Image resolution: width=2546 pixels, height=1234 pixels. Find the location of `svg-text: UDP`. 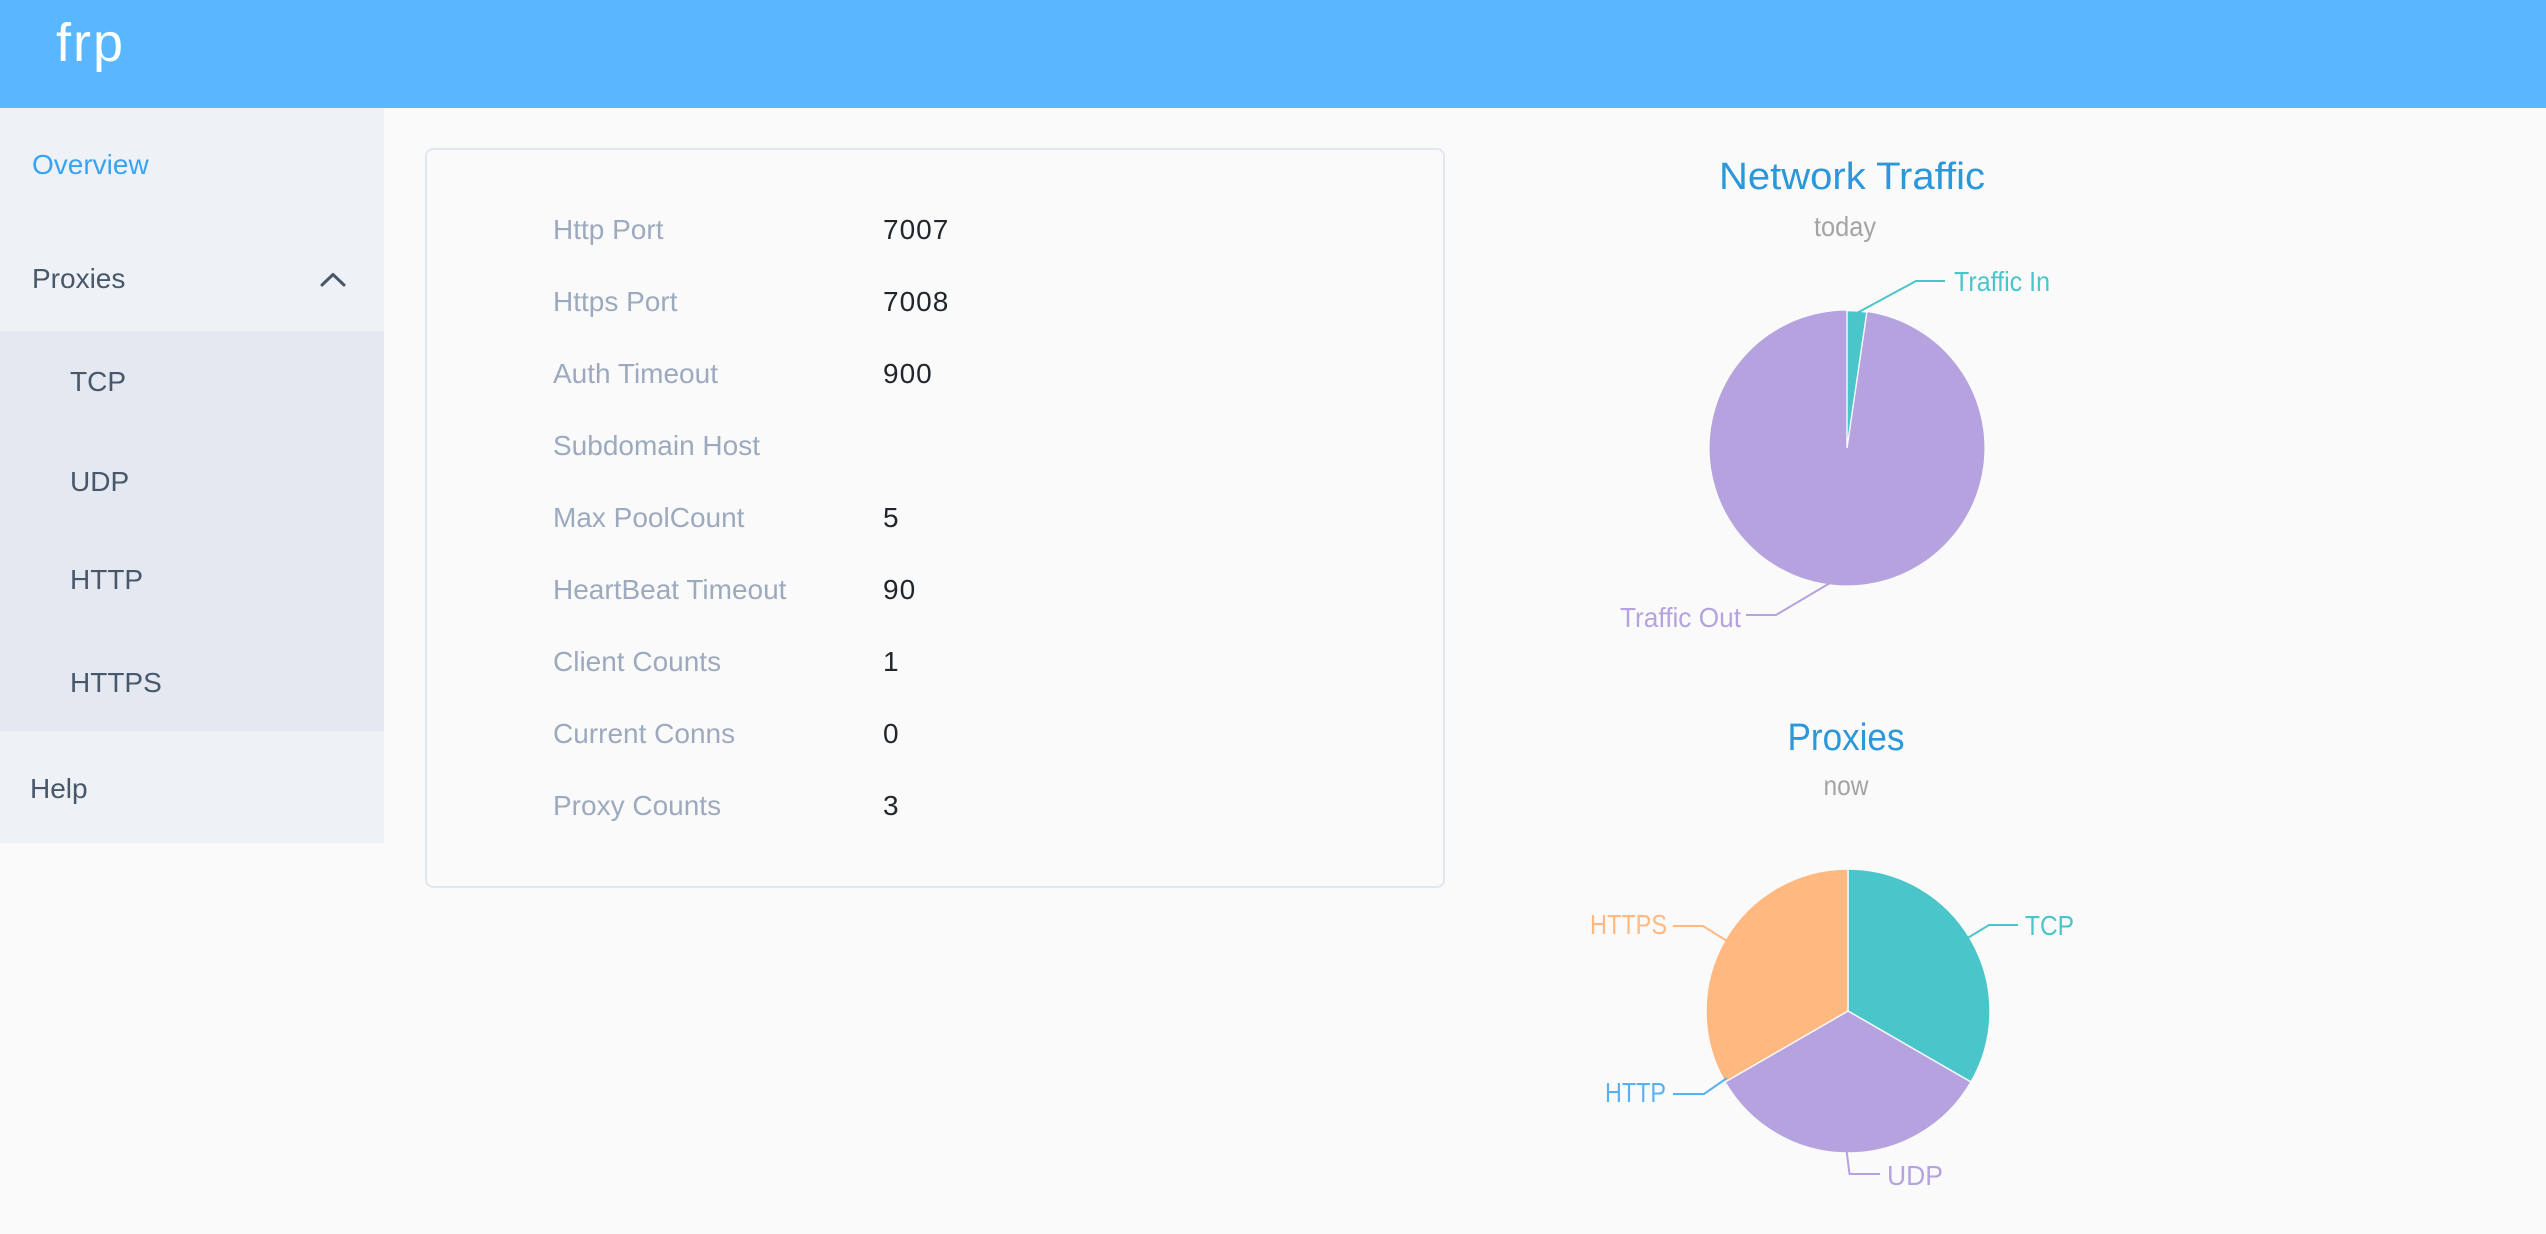

svg-text: UDP is located at coordinates (1915, 1175).